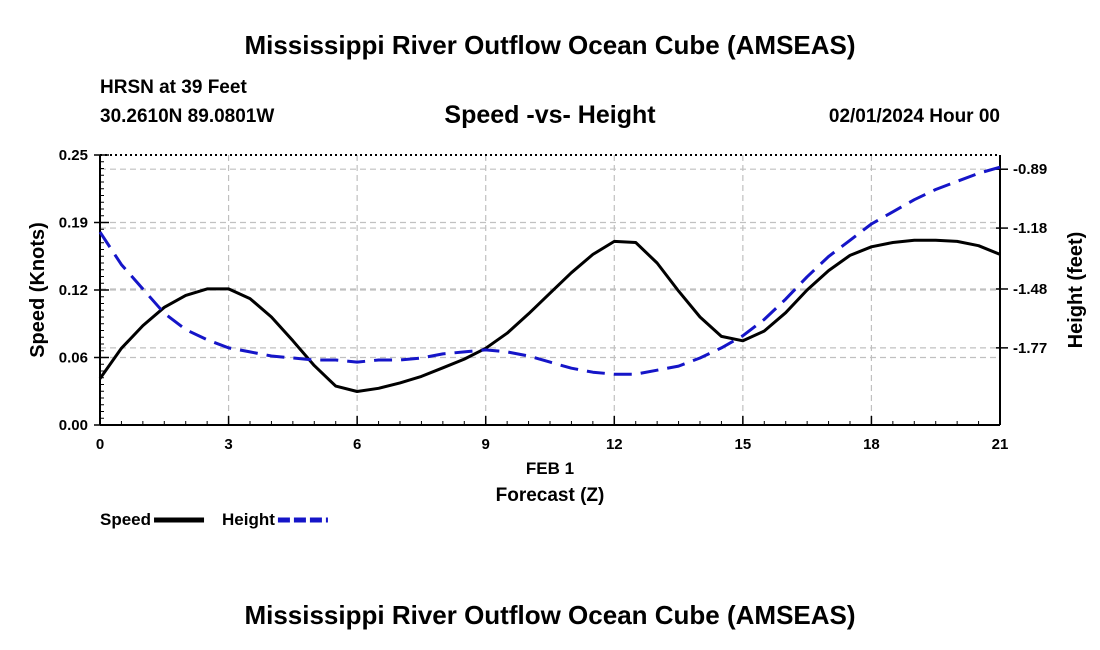 The height and width of the screenshot is (650, 1100). I want to click on legend-label-height: Height, so click(248, 519).